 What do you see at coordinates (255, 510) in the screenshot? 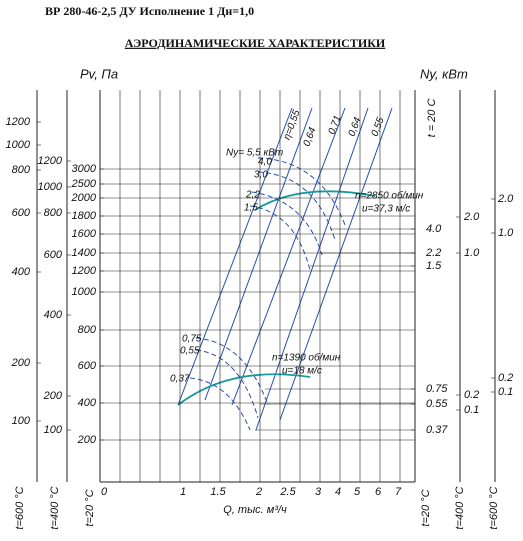
I see `flow-axis-label: Q, тыс. м³/ч` at bounding box center [255, 510].